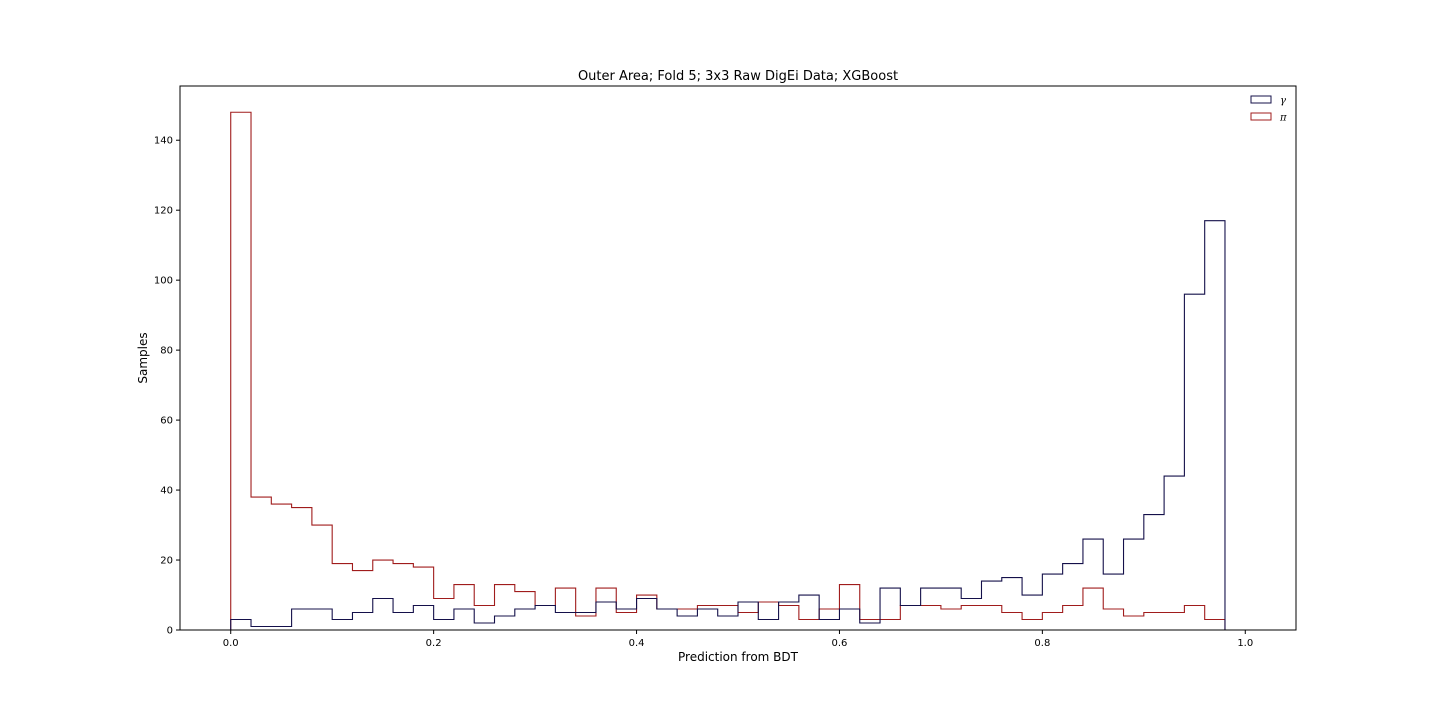 The height and width of the screenshot is (720, 1440). What do you see at coordinates (1261, 99) in the screenshot?
I see `legend-swatch-gamma` at bounding box center [1261, 99].